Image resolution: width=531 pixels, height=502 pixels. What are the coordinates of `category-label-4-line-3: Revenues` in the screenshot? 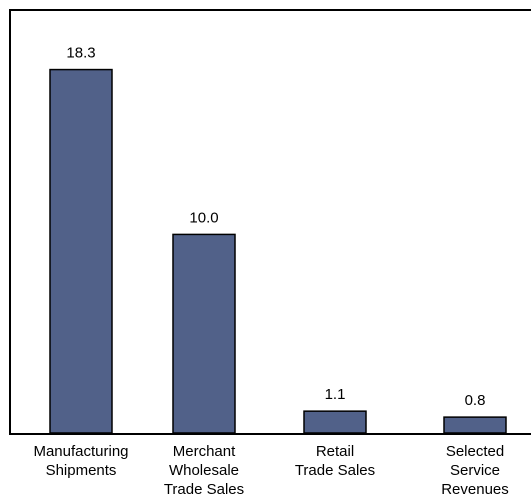 It's located at (475, 489).